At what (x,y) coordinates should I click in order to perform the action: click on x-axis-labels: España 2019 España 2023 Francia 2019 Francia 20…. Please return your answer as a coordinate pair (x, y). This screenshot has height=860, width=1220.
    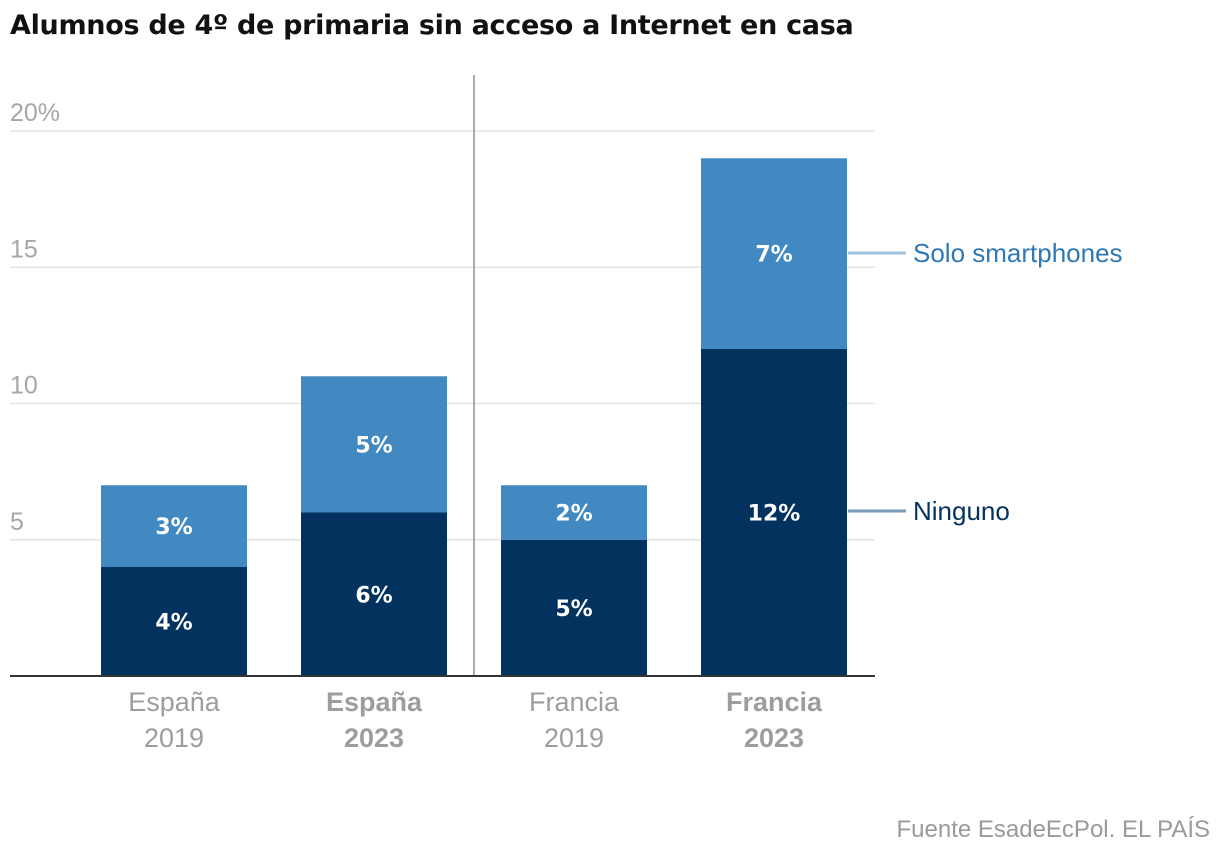
    Looking at the image, I should click on (475, 720).